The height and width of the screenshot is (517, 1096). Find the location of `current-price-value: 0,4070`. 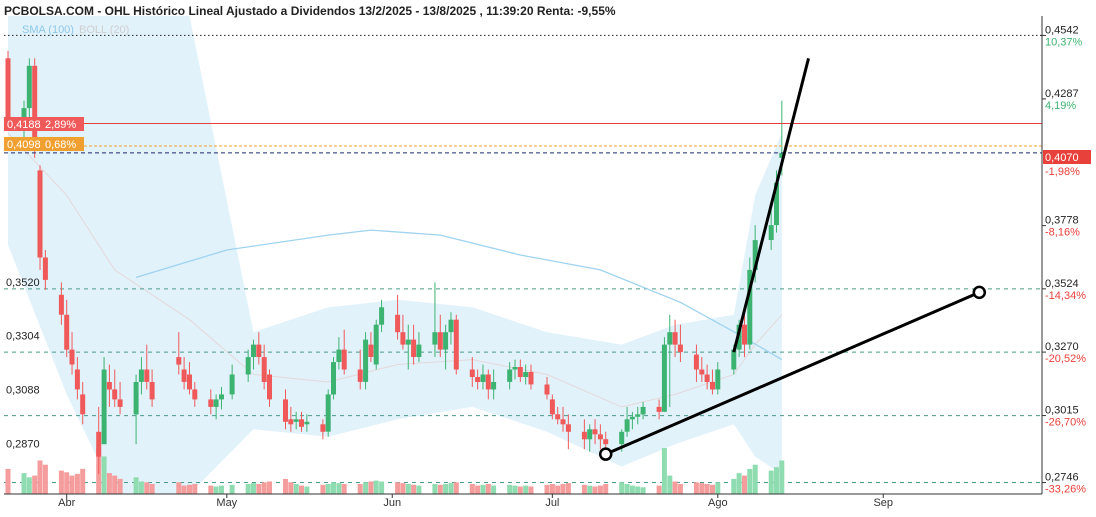

current-price-value: 0,4070 is located at coordinates (1062, 158).